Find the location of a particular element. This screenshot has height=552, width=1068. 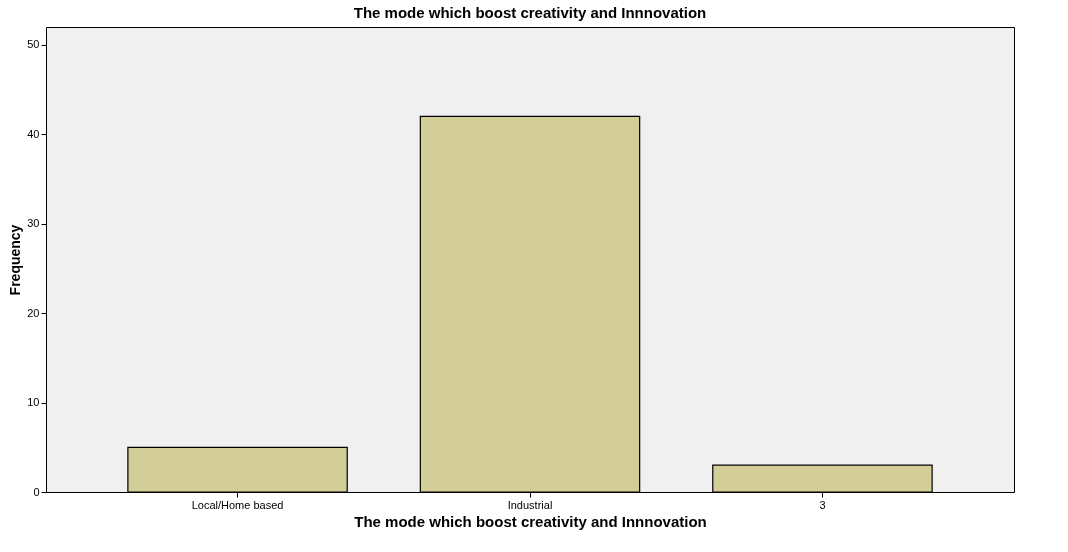

x-tick-label: Local/Home based is located at coordinates (237, 504).